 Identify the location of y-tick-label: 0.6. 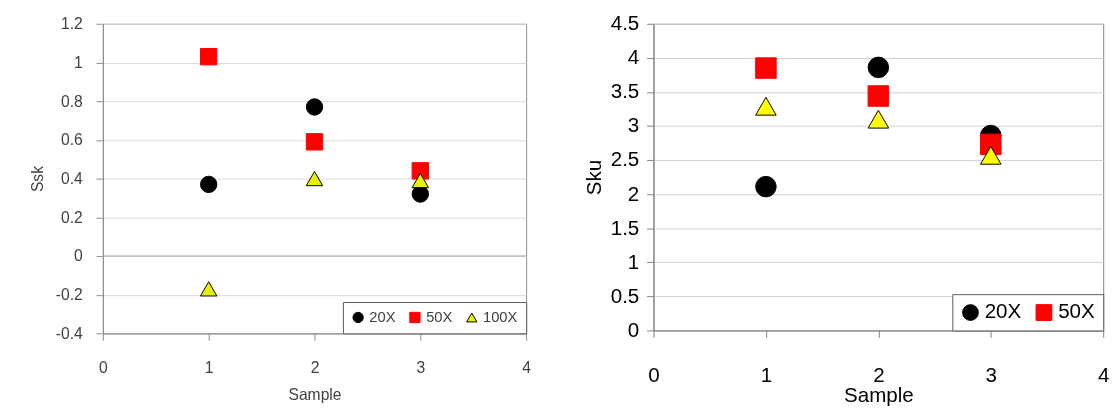
(72, 140).